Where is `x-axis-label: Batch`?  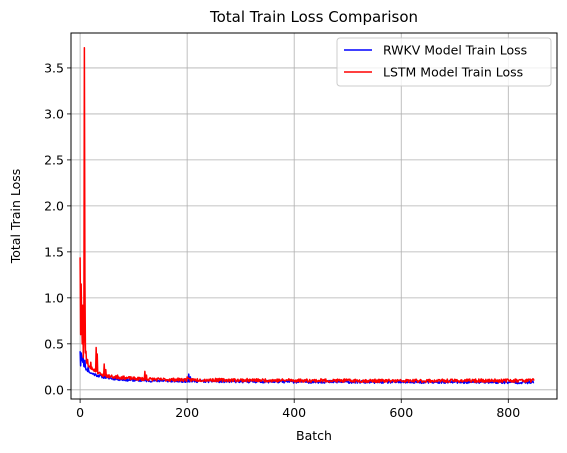
x-axis-label: Batch is located at coordinates (314, 435).